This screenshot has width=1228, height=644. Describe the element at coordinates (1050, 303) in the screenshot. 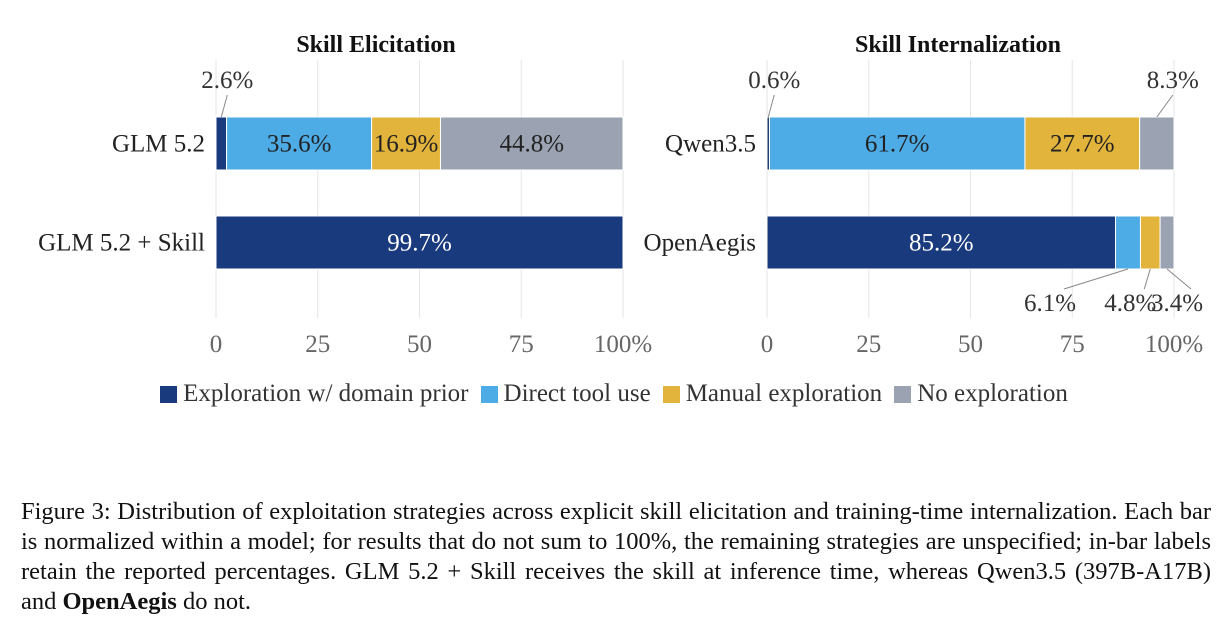

I see `data-label: 6.1%` at that location.